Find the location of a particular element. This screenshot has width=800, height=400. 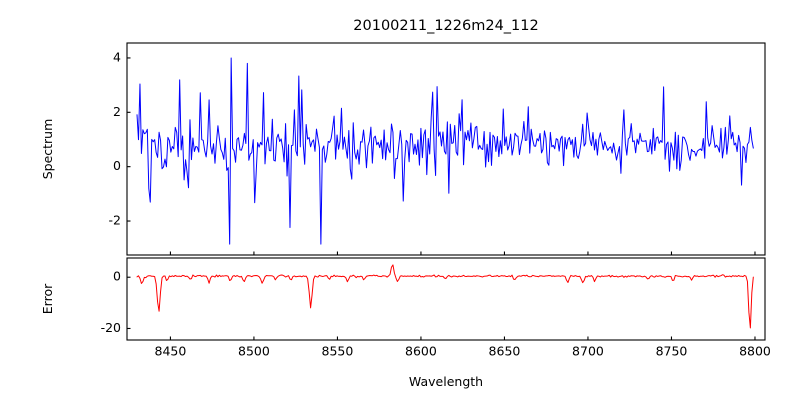

x-tick-label: 8750 is located at coordinates (672, 351).